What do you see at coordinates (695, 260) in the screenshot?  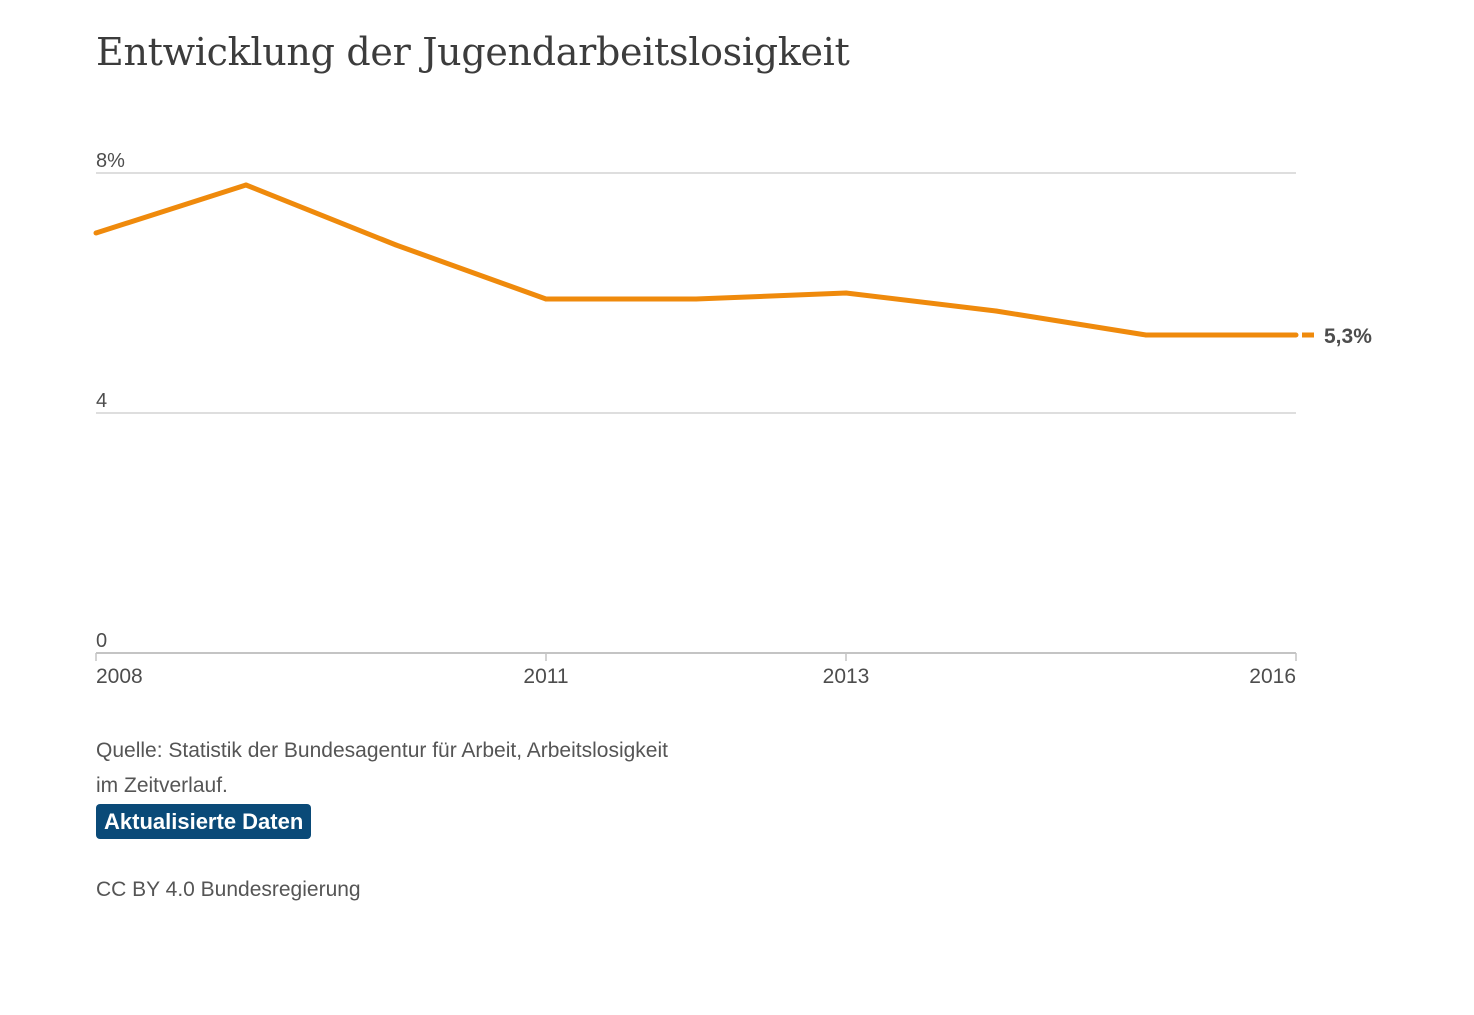 I see `series-line` at bounding box center [695, 260].